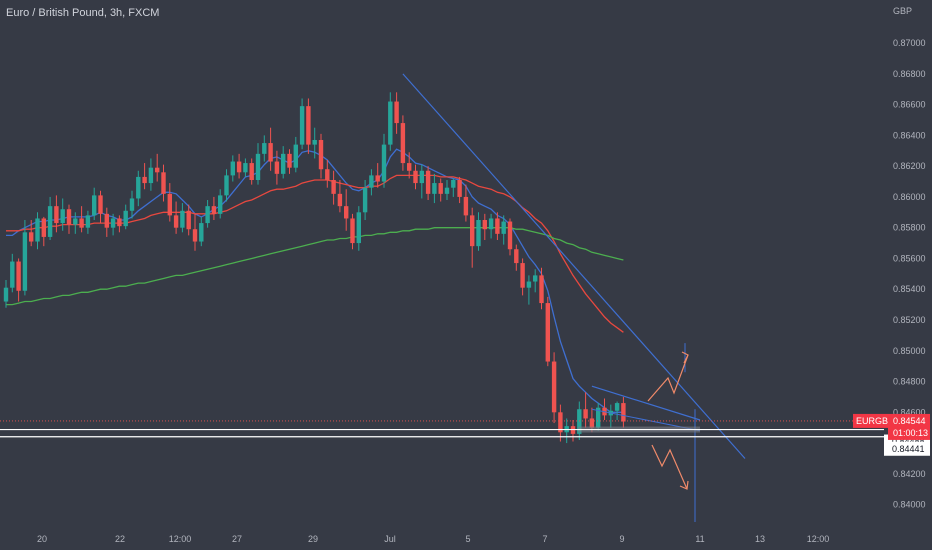 Image resolution: width=932 pixels, height=550 pixels. I want to click on up-arrow-head, so click(685, 357).